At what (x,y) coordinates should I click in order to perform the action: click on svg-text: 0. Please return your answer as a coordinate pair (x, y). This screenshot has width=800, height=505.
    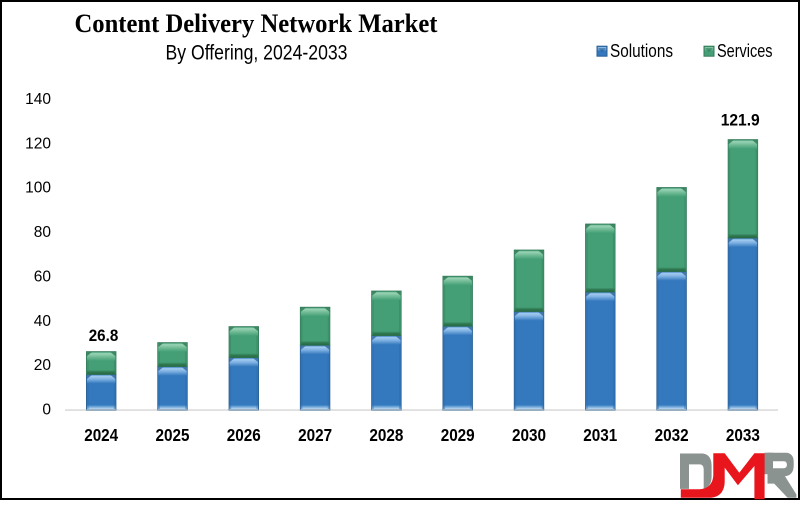
    Looking at the image, I should click on (46, 410).